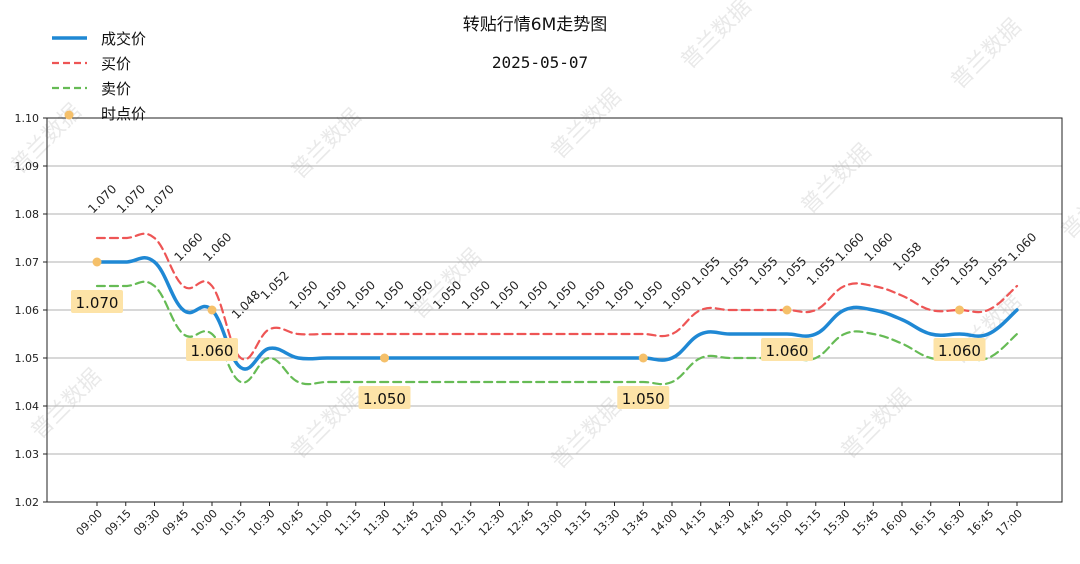 This screenshot has height=564, width=1080. I want to click on x-tick-label: 14:45, so click(751, 523).